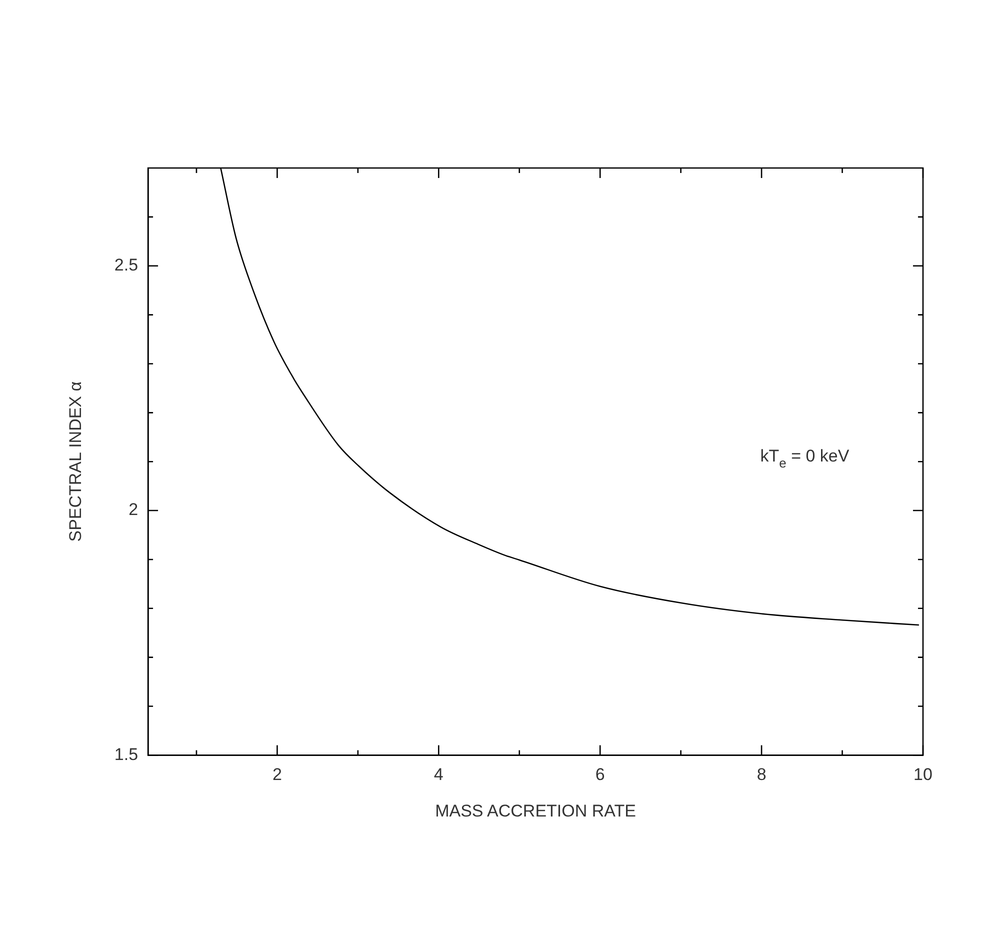  Describe the element at coordinates (126, 754) in the screenshot. I see `y-tick-label: 1.5` at that location.